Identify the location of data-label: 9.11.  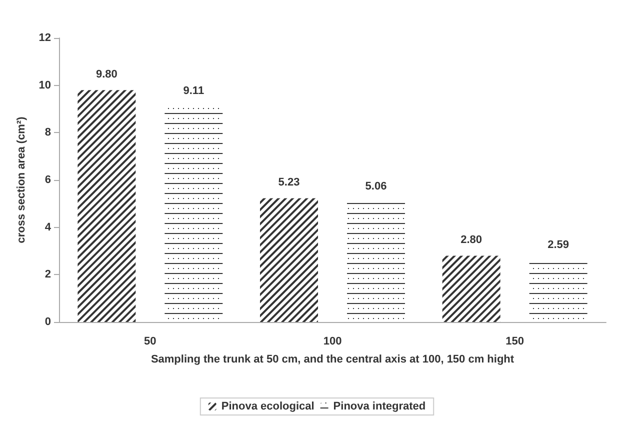
(193, 90).